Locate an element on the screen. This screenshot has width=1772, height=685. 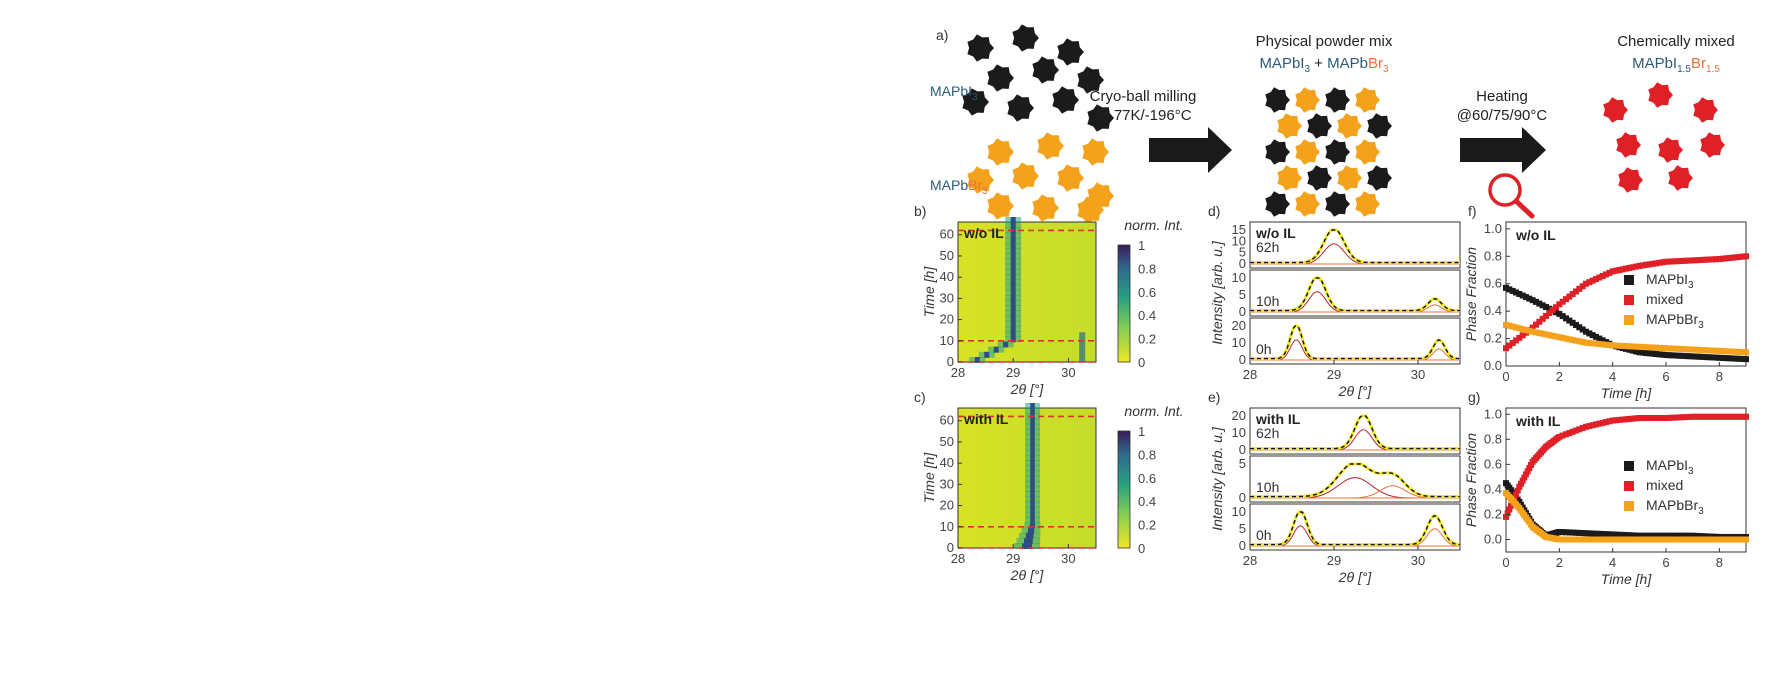
colorbar-tick-label: 0 is located at coordinates (1141, 362).